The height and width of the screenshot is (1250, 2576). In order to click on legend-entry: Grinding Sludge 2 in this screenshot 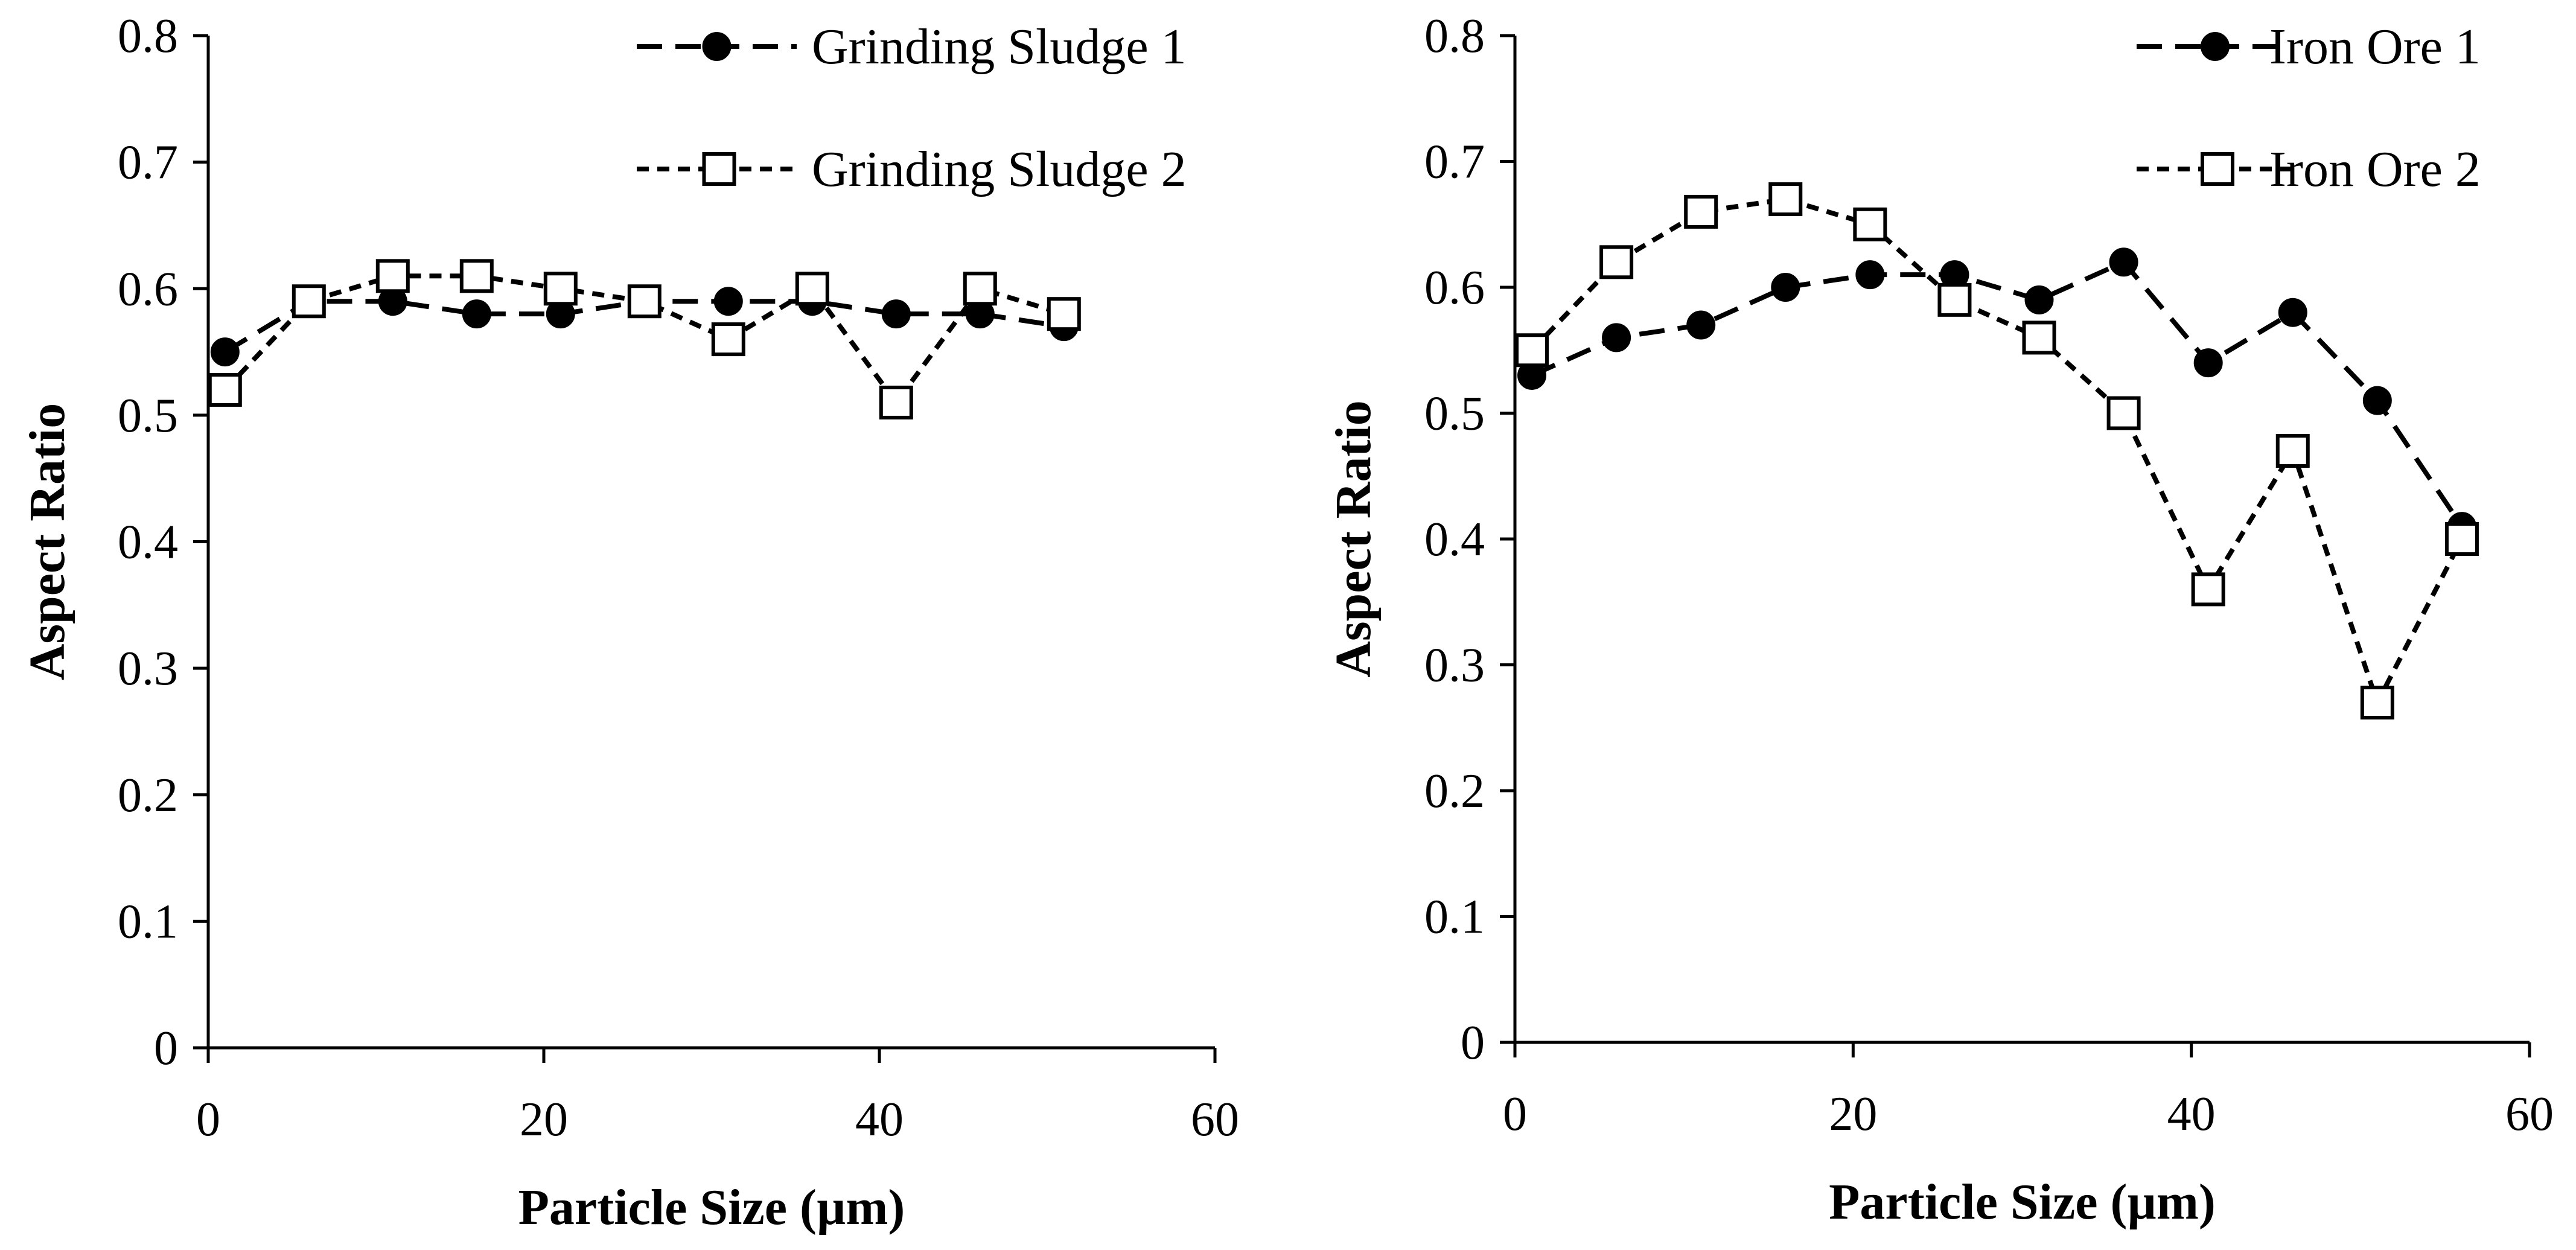, I will do `click(912, 169)`.